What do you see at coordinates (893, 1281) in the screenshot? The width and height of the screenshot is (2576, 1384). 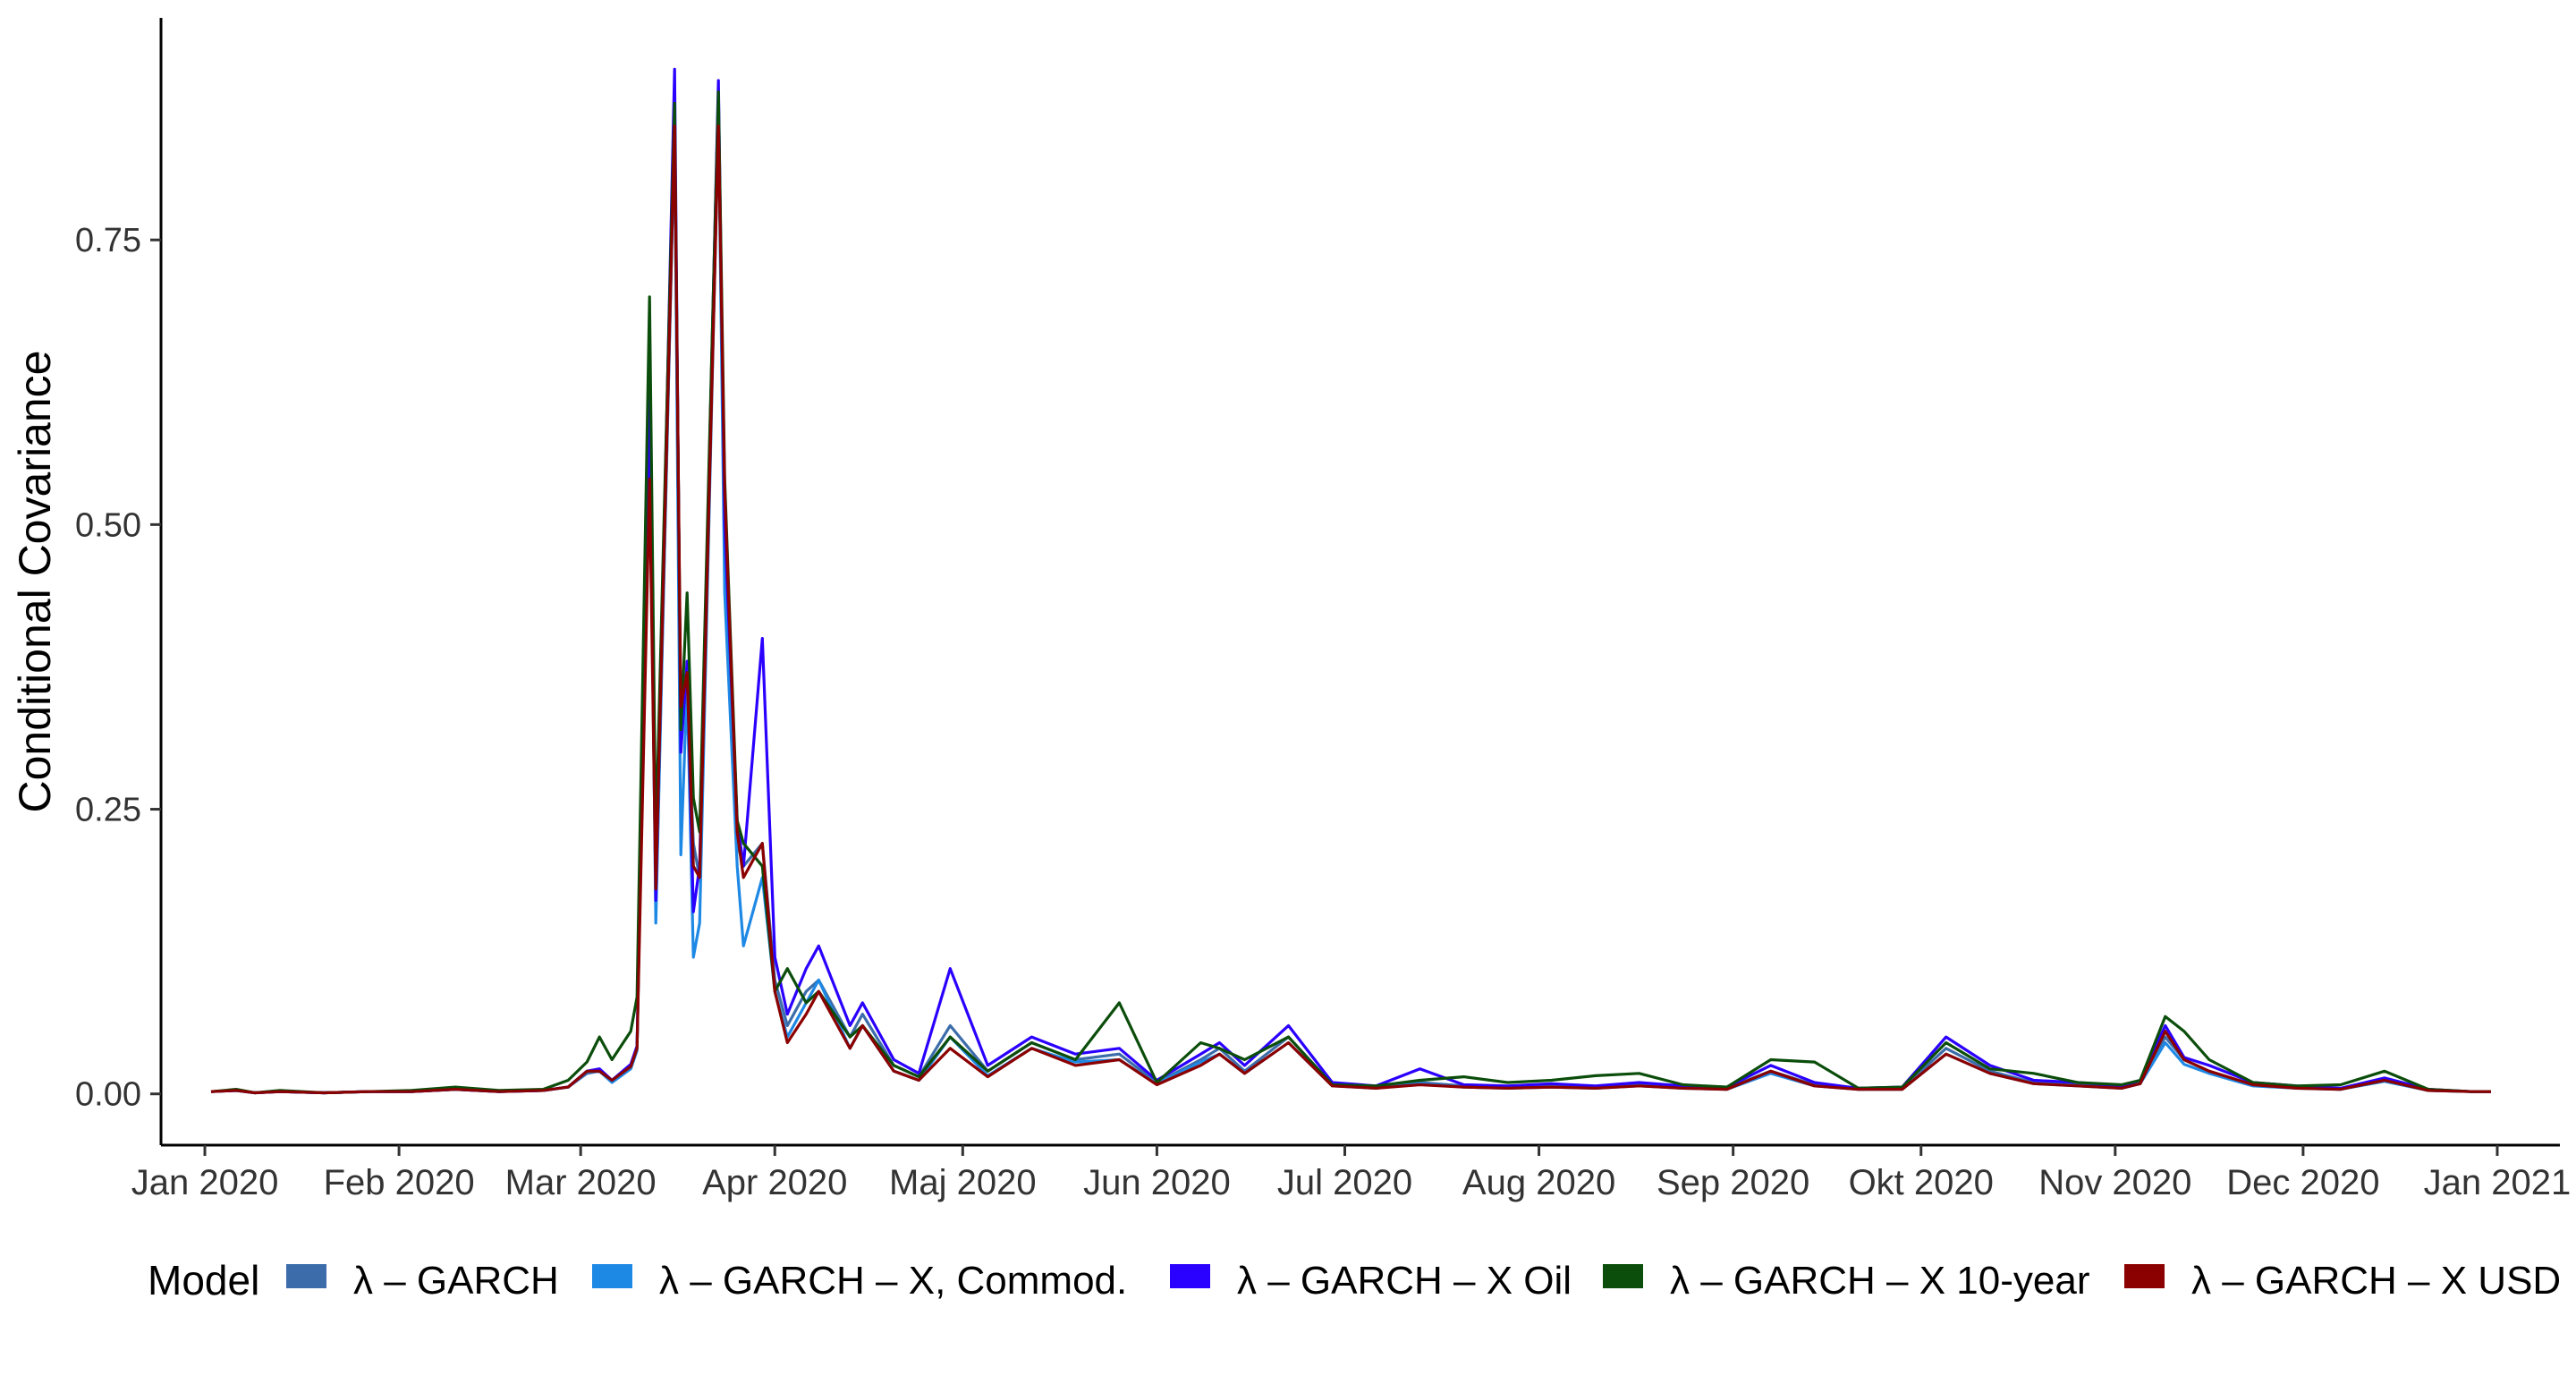 I see `legend-label: λ – GARCH – X, Commod.` at bounding box center [893, 1281].